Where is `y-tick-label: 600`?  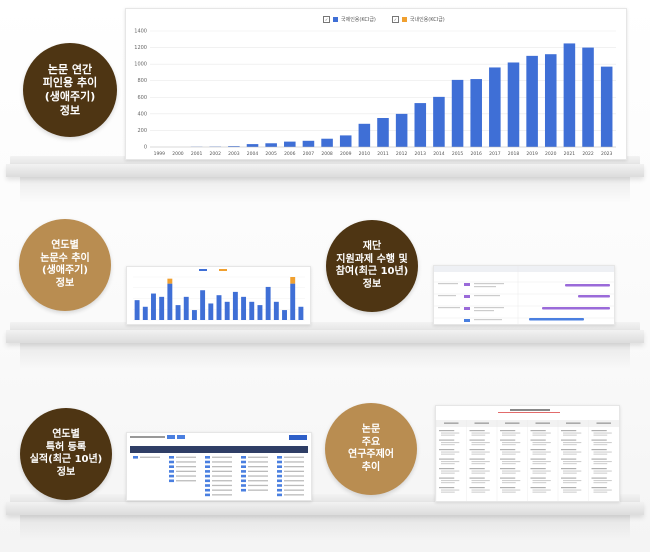
y-tick-label: 600 is located at coordinates (142, 98).